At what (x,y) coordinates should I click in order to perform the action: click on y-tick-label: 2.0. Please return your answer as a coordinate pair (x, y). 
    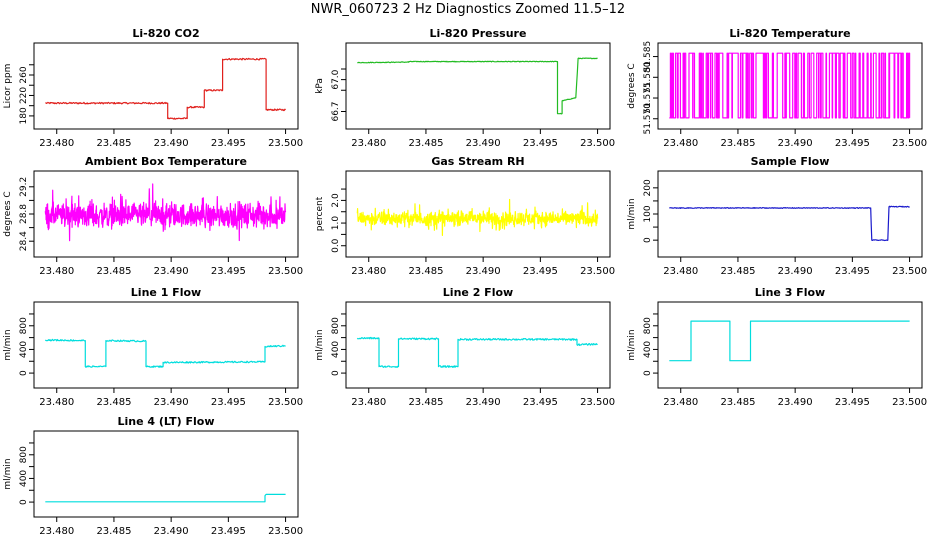
    Looking at the image, I should click on (336, 200).